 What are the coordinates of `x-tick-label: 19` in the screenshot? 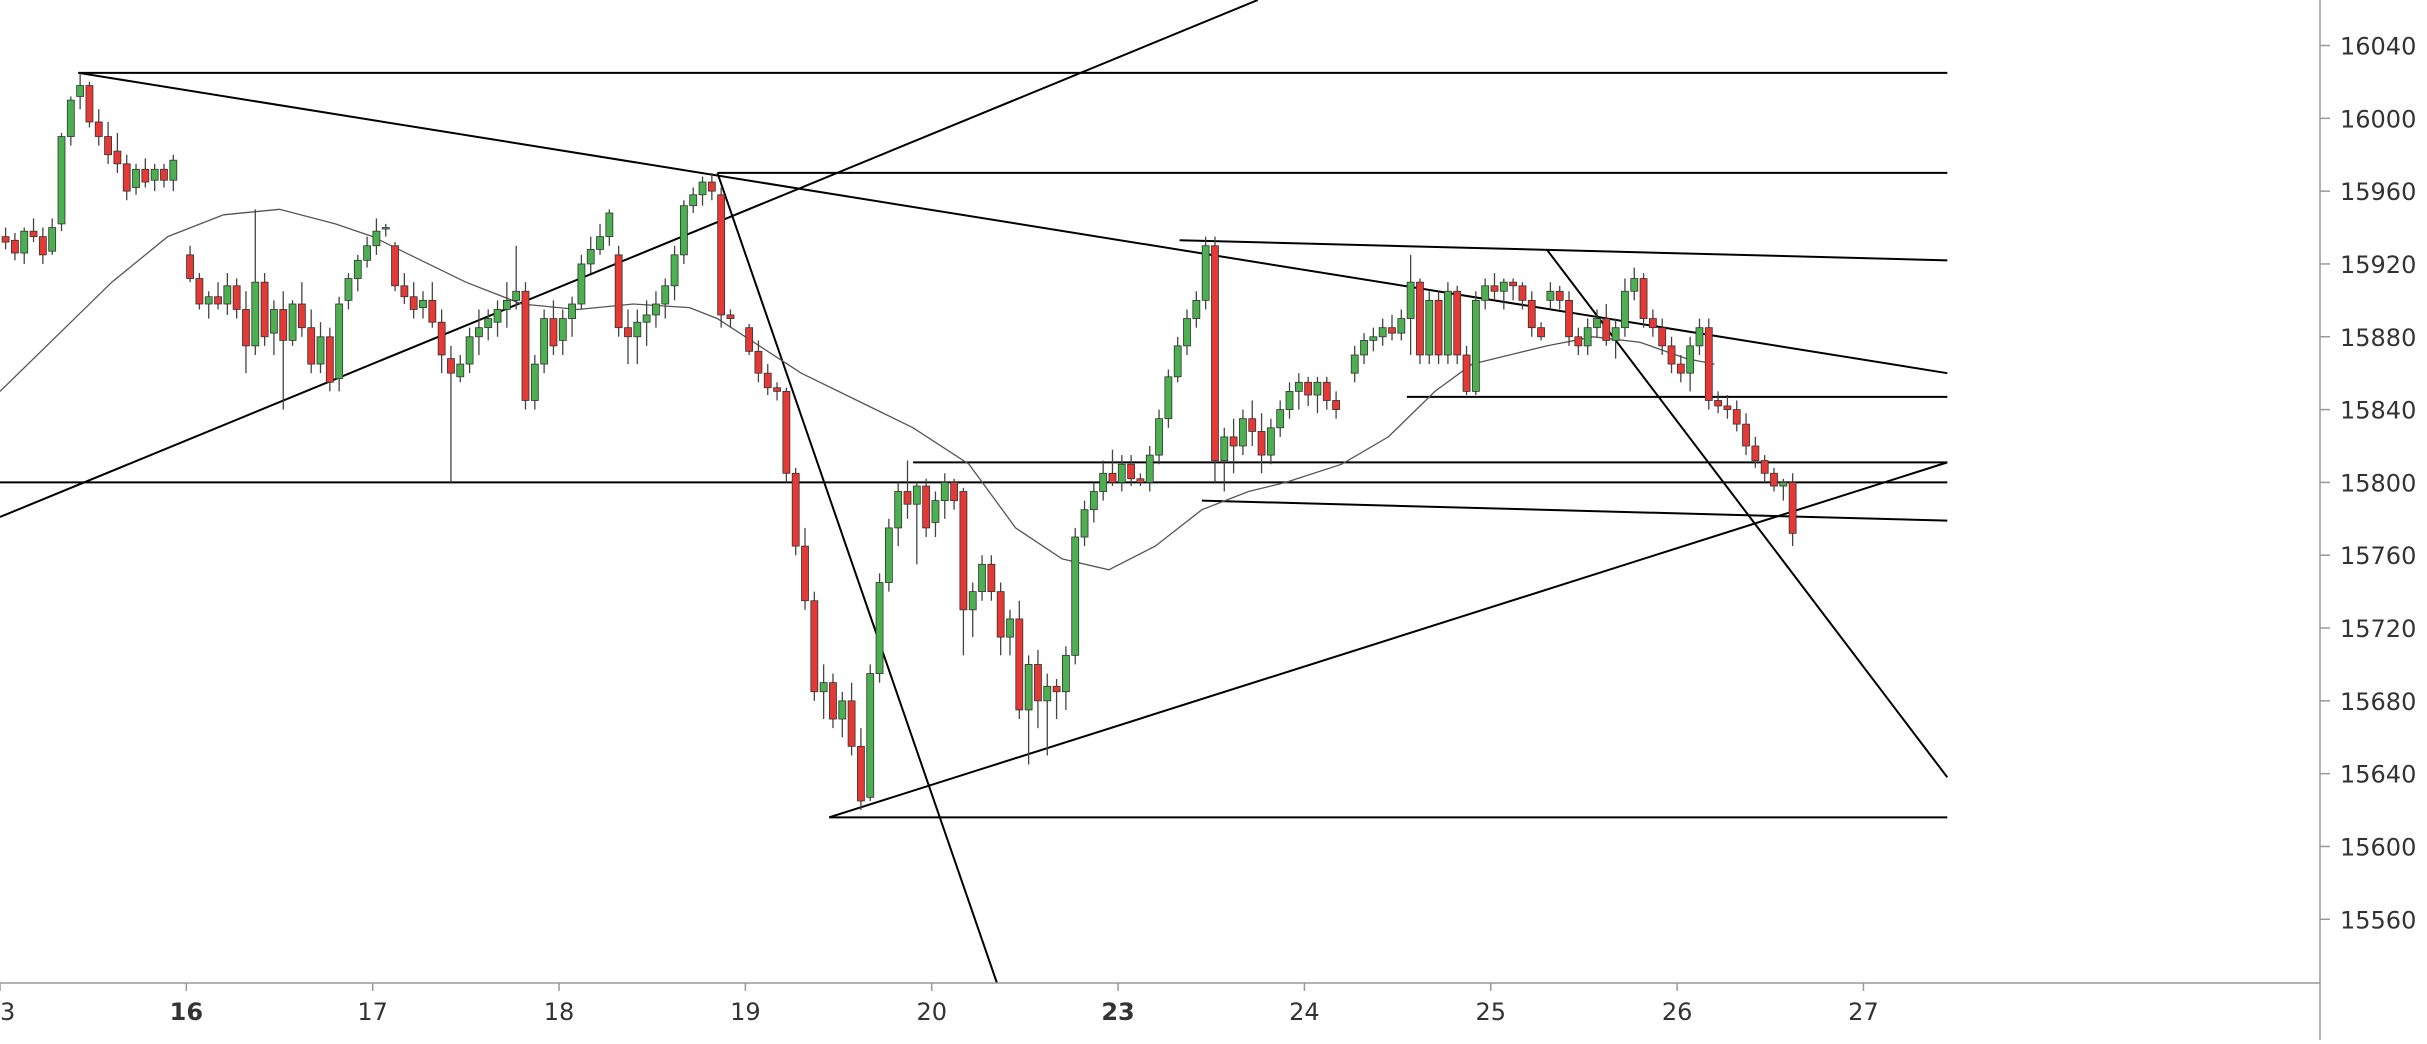 It's located at (745, 1012).